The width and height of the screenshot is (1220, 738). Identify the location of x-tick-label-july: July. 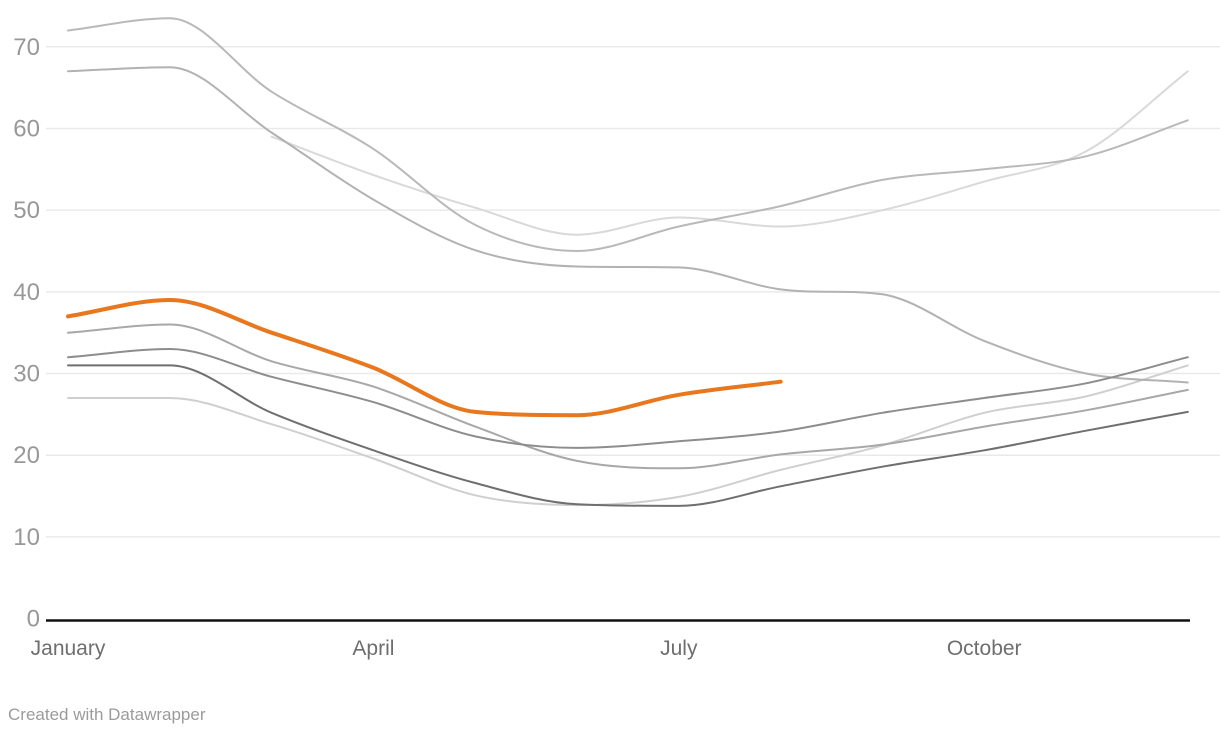
(679, 648).